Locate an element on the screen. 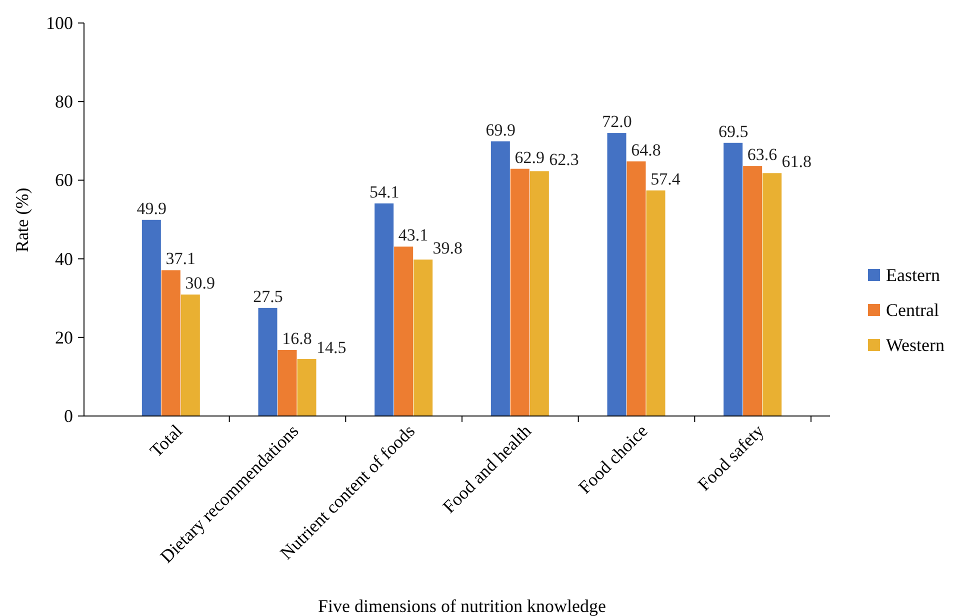 The height and width of the screenshot is (616, 959). text: 57.4 is located at coordinates (665, 178).